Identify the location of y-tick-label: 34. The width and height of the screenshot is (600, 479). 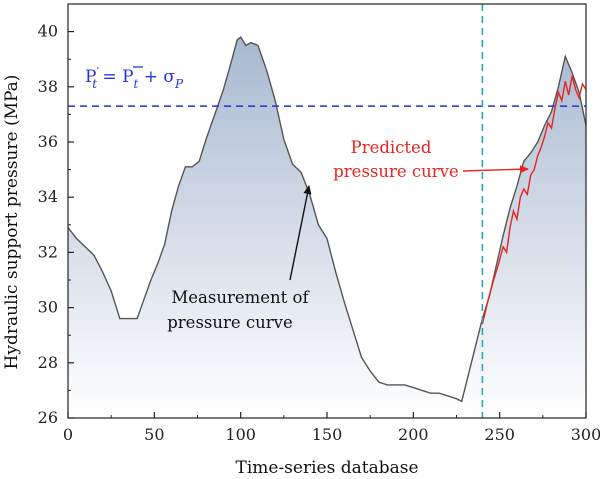
(48, 196).